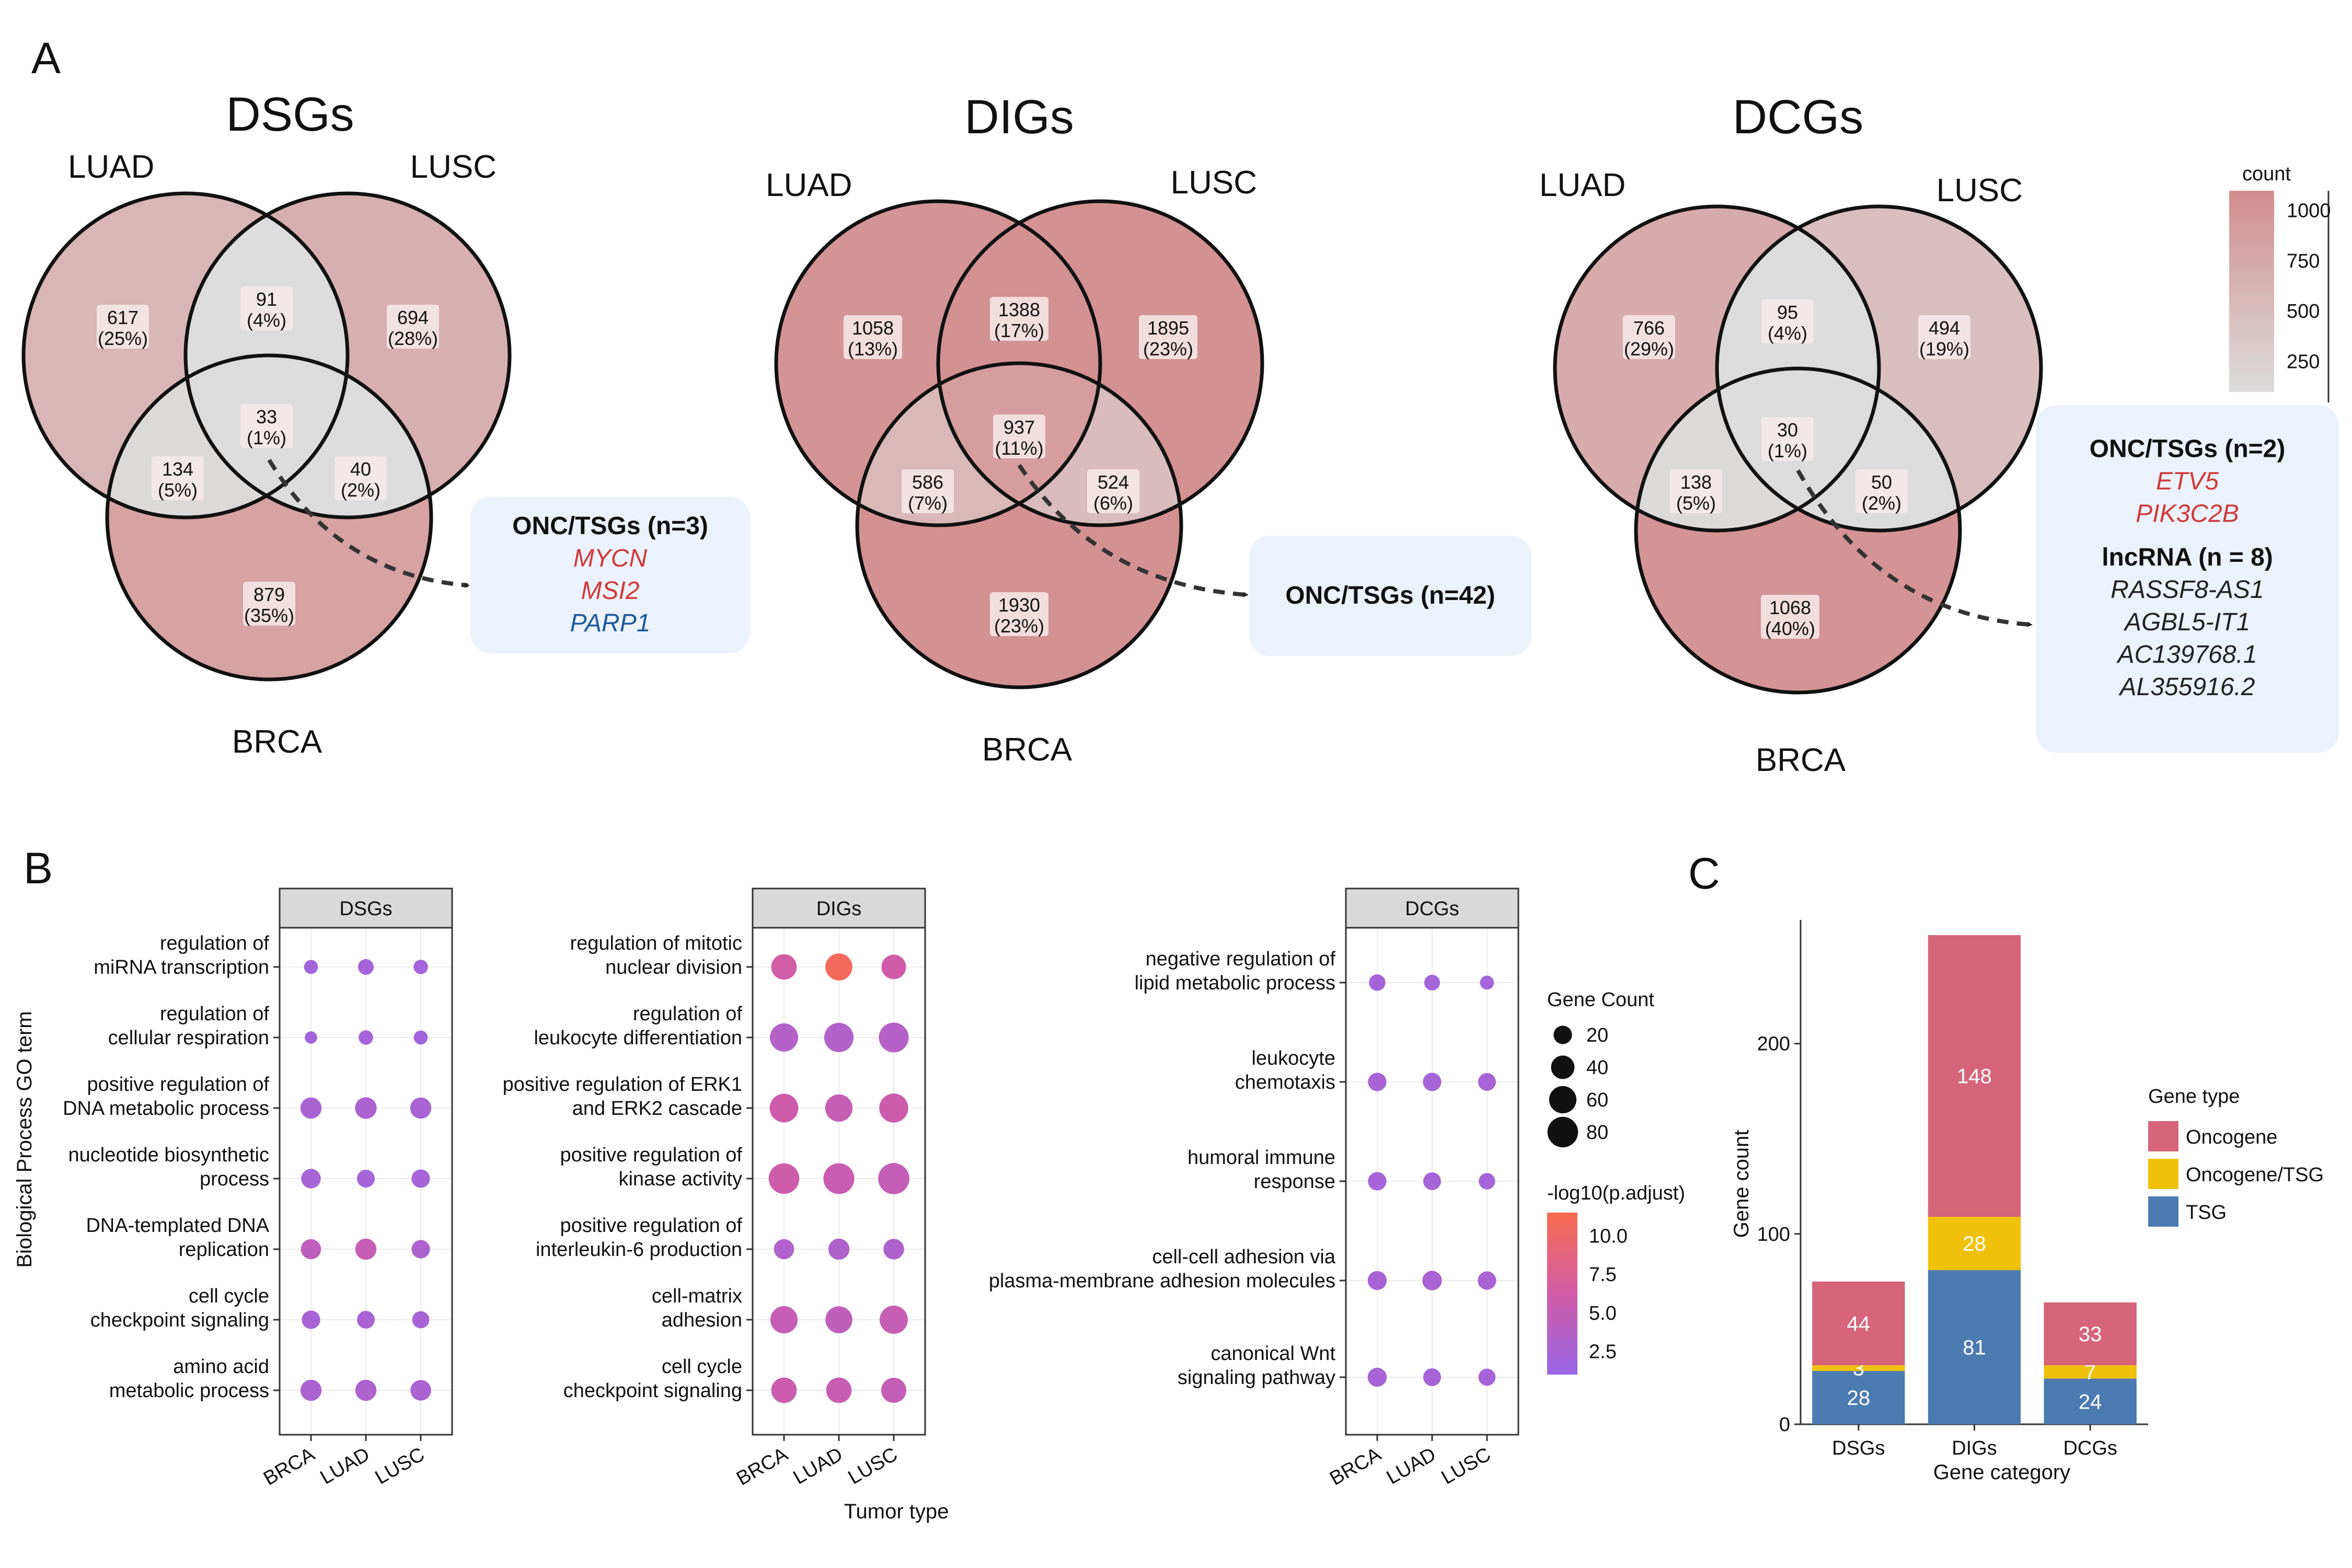 This screenshot has width=2352, height=1568. What do you see at coordinates (2280, 282) in the screenshot?
I see `venn-count-legend: count 1000 750 500 250` at bounding box center [2280, 282].